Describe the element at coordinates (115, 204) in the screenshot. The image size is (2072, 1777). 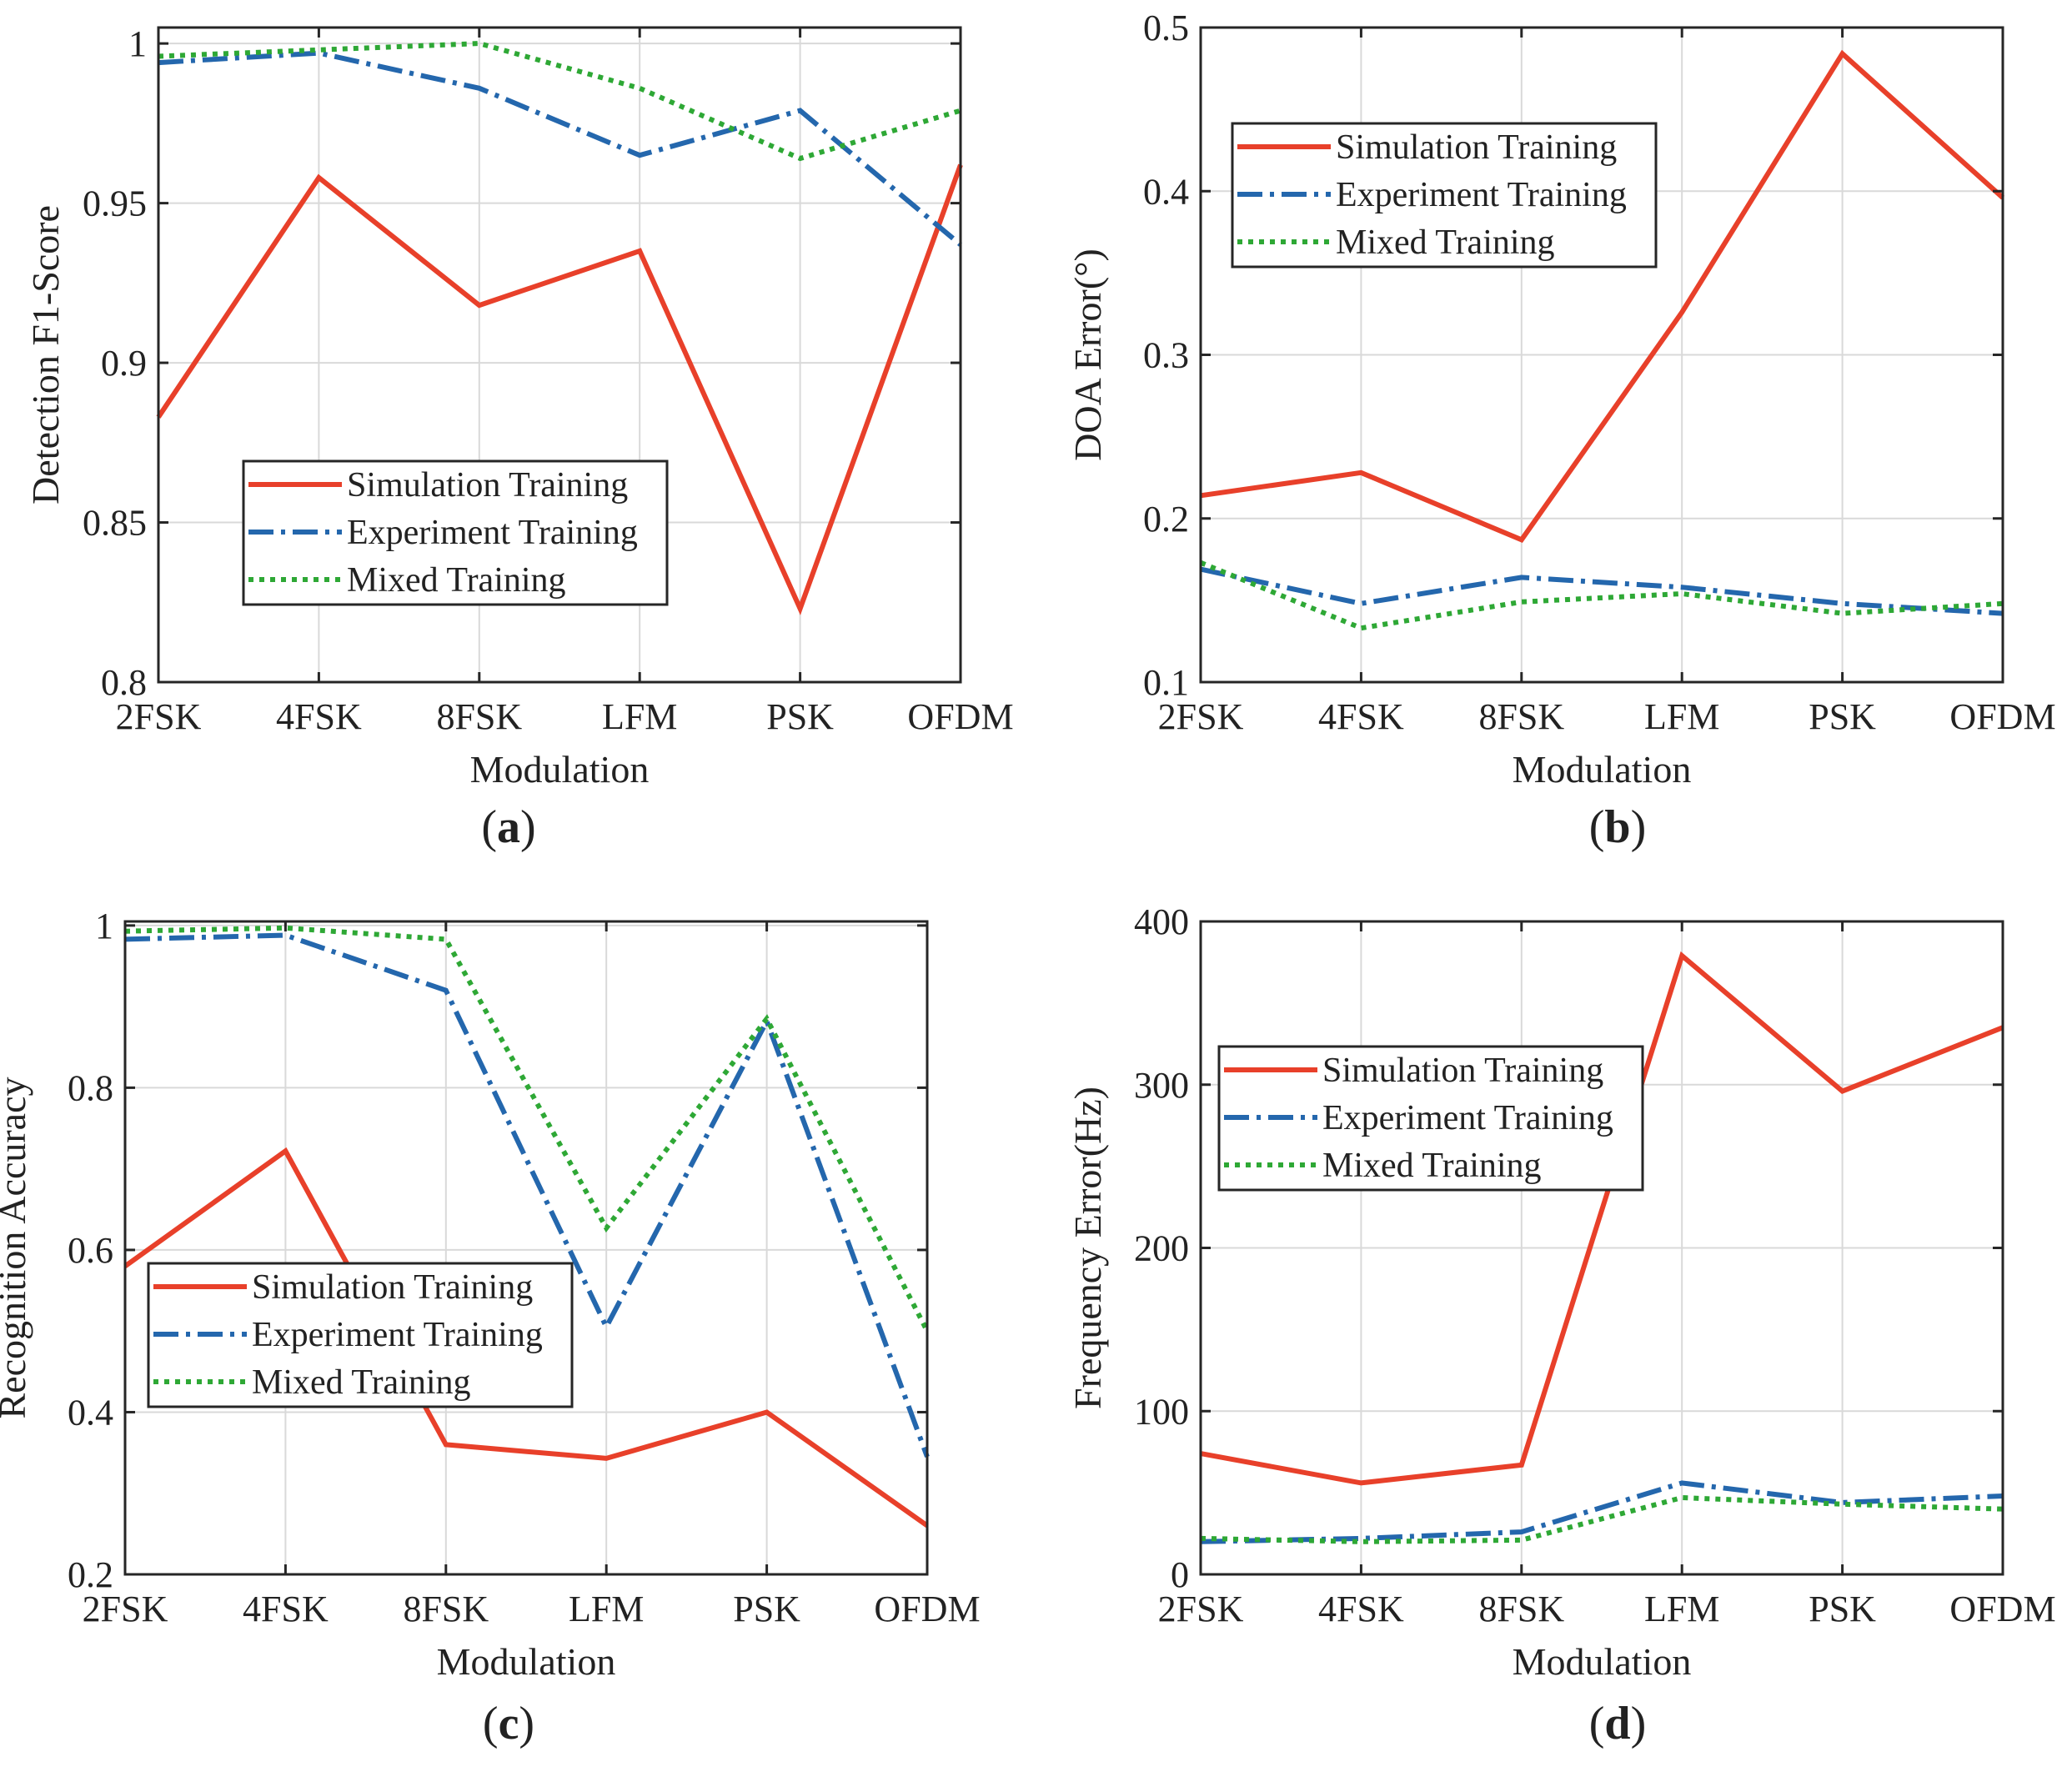
I see `y-tick-label: 0.95` at that location.